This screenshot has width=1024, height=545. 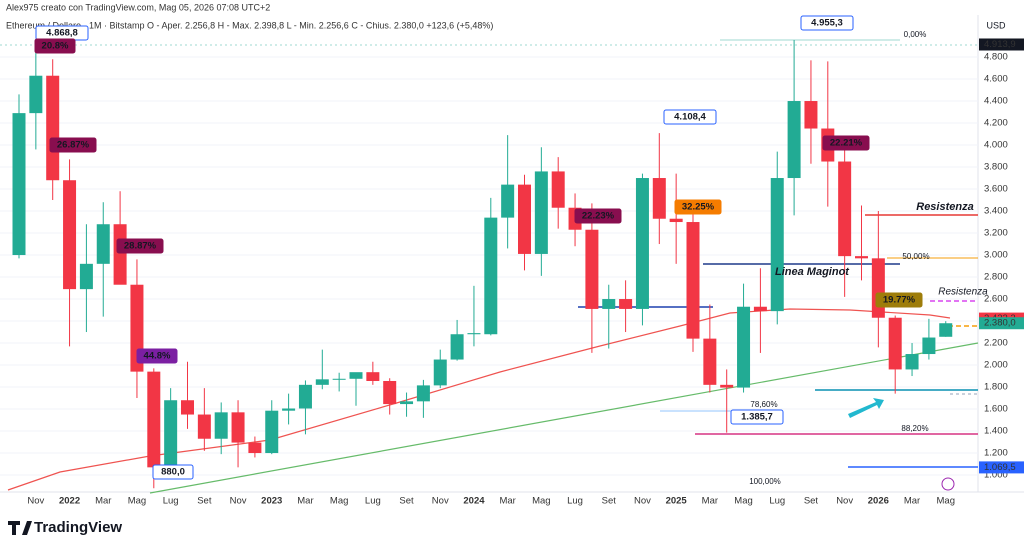 I want to click on callout-label: 4.108,4, so click(x=690, y=117).